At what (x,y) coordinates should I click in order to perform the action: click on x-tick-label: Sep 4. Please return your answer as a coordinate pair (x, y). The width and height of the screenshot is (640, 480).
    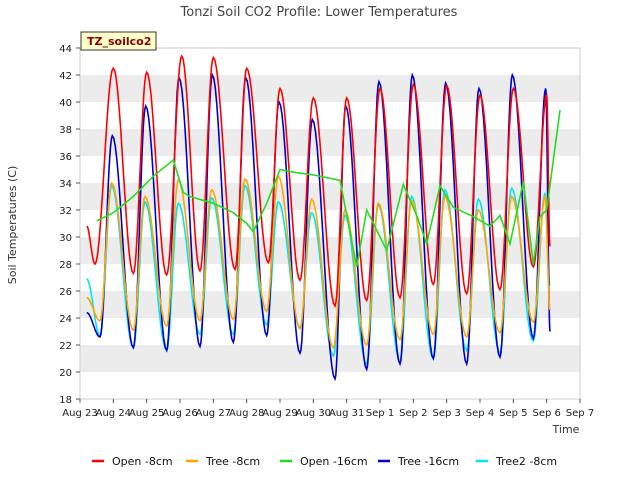
    Looking at the image, I should click on (480, 413).